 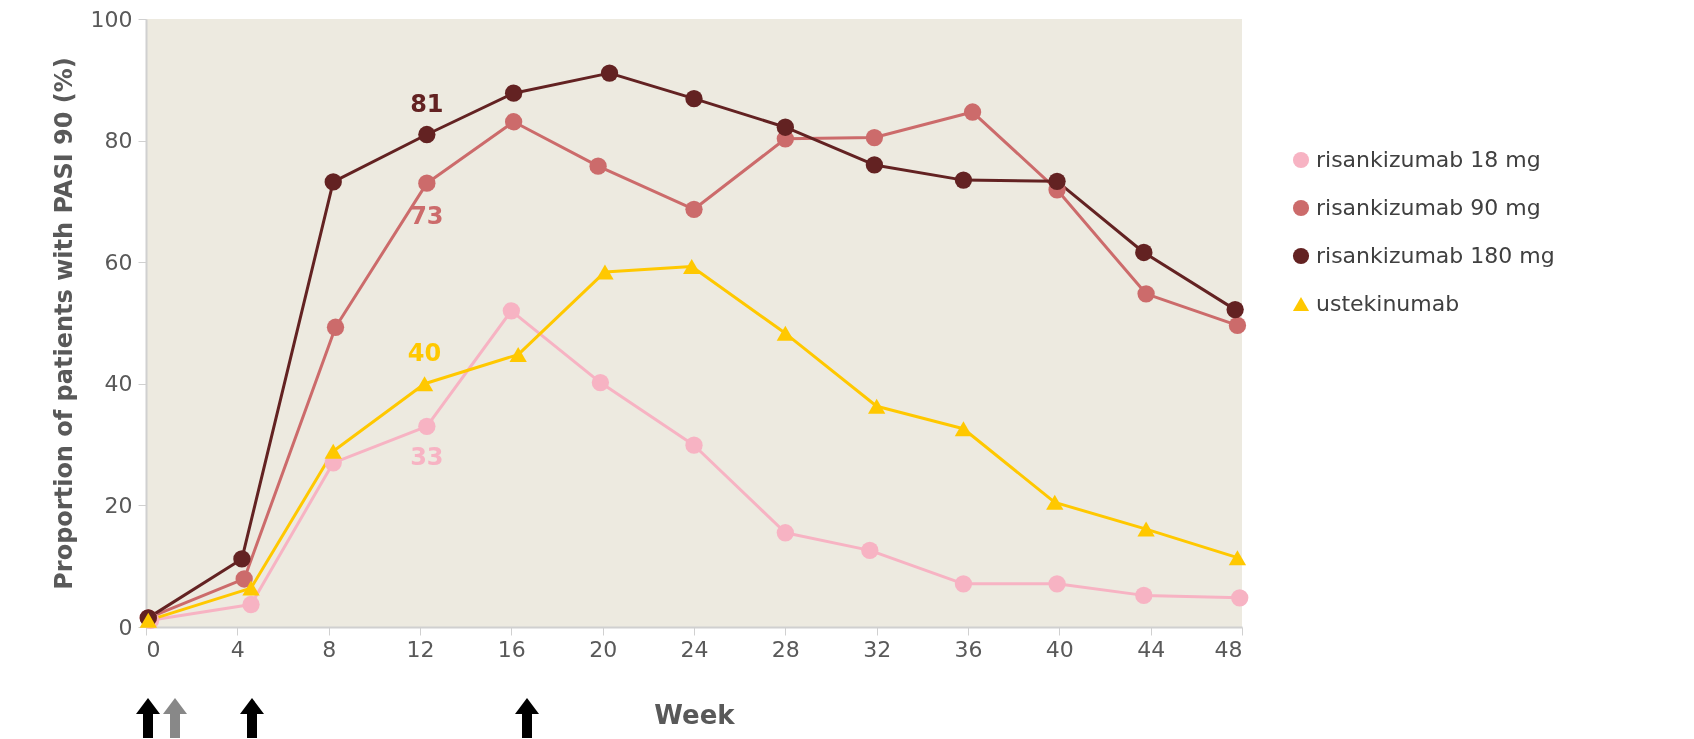 What do you see at coordinates (424, 352) in the screenshot?
I see `data-label: 40` at bounding box center [424, 352].